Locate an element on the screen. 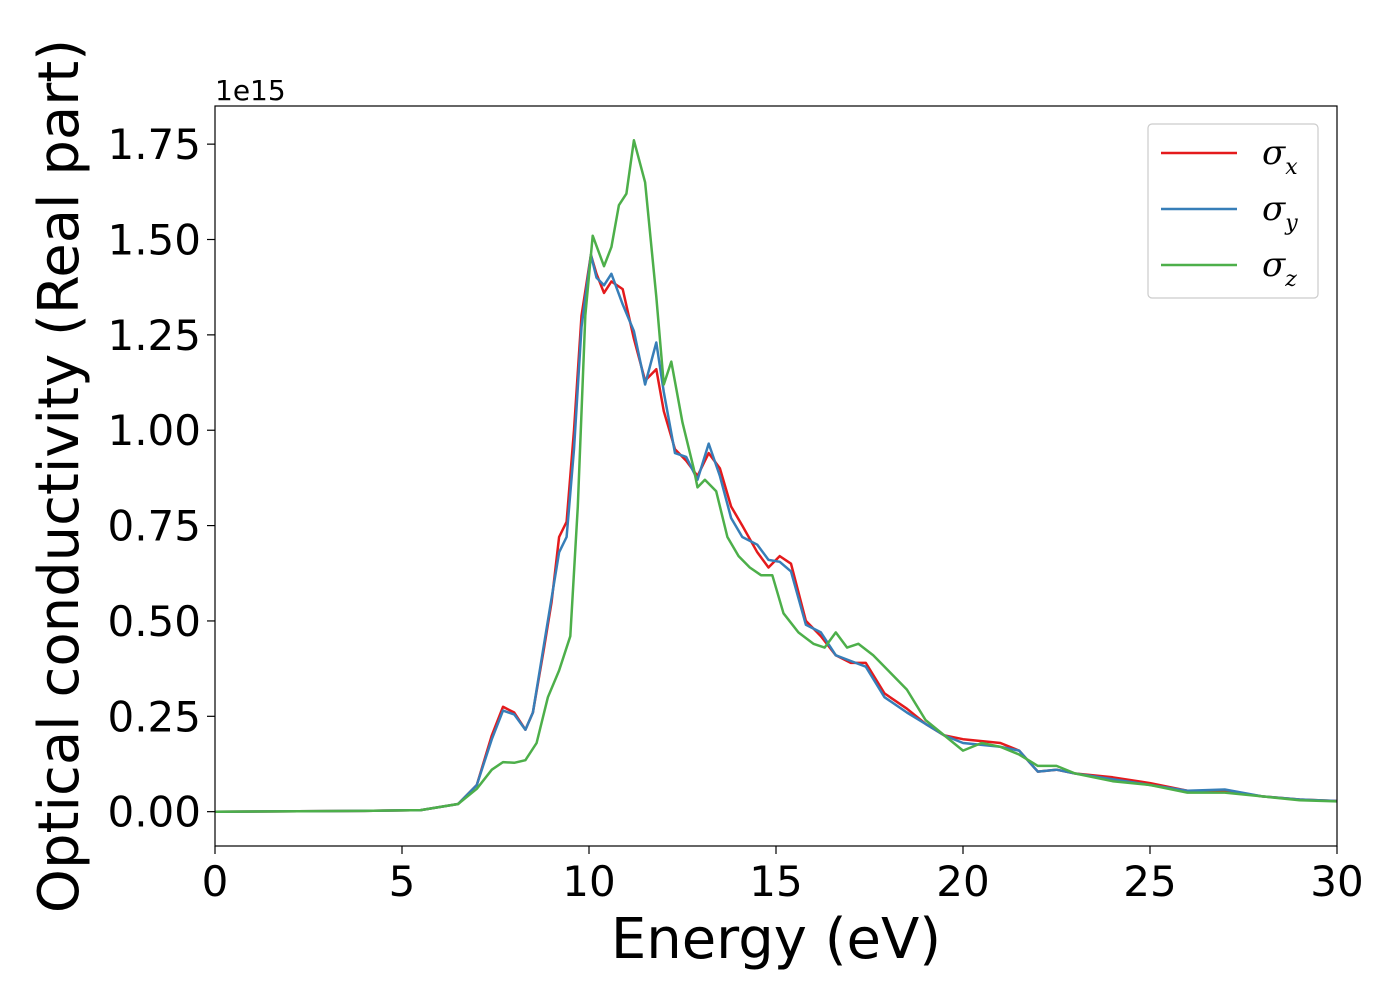 The image size is (1400, 1000). x-tick-label: 5 is located at coordinates (402, 881).